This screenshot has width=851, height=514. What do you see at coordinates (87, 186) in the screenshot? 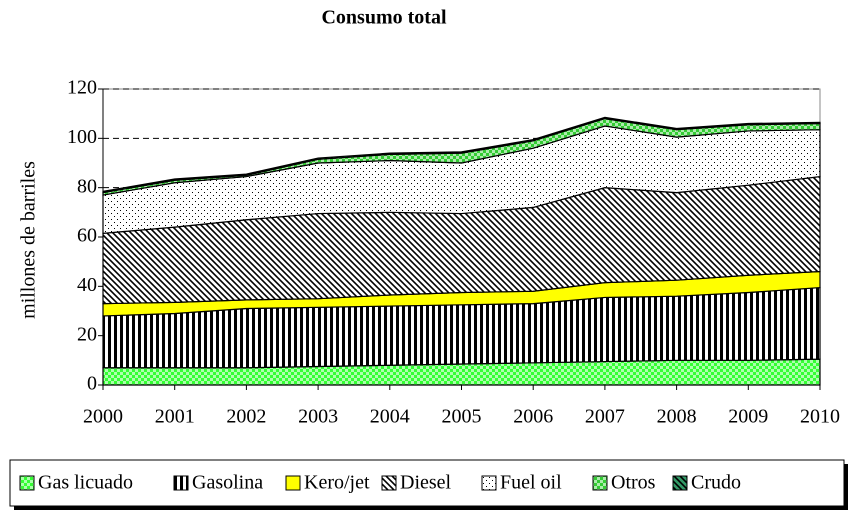
I see `y-tick-label: 80` at bounding box center [87, 186].